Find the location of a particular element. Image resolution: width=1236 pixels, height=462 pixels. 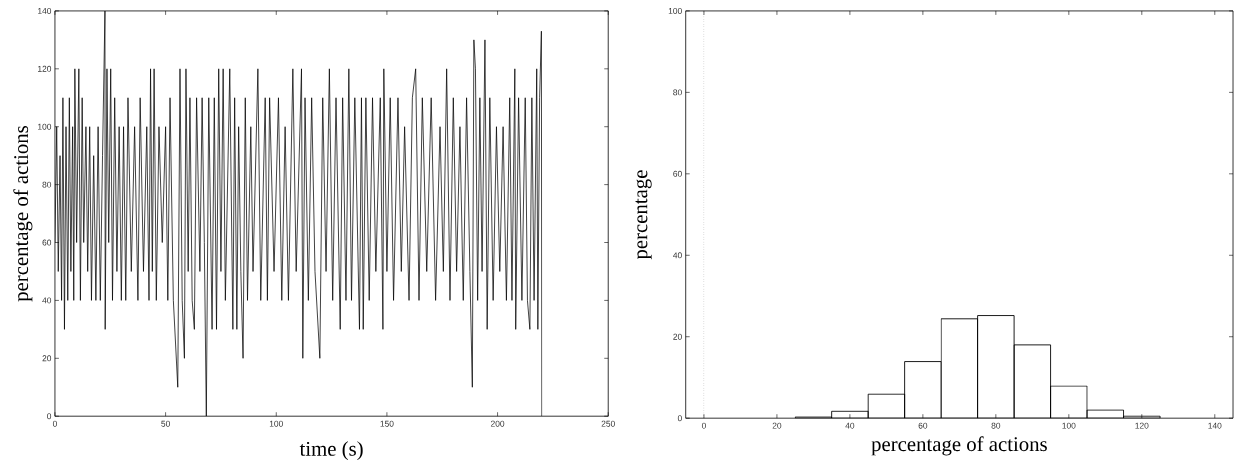

x-tick-label: 140 is located at coordinates (1215, 425).